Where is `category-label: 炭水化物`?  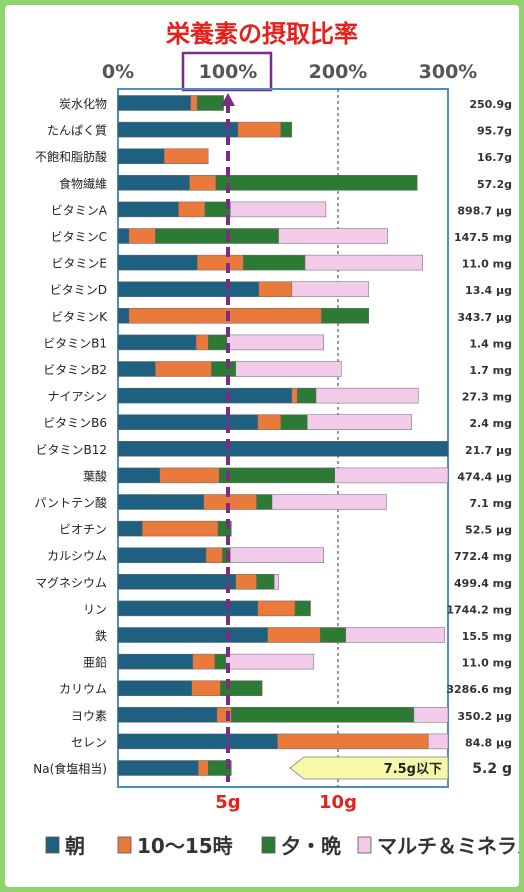
category-label: 炭水化物 is located at coordinates (83, 104).